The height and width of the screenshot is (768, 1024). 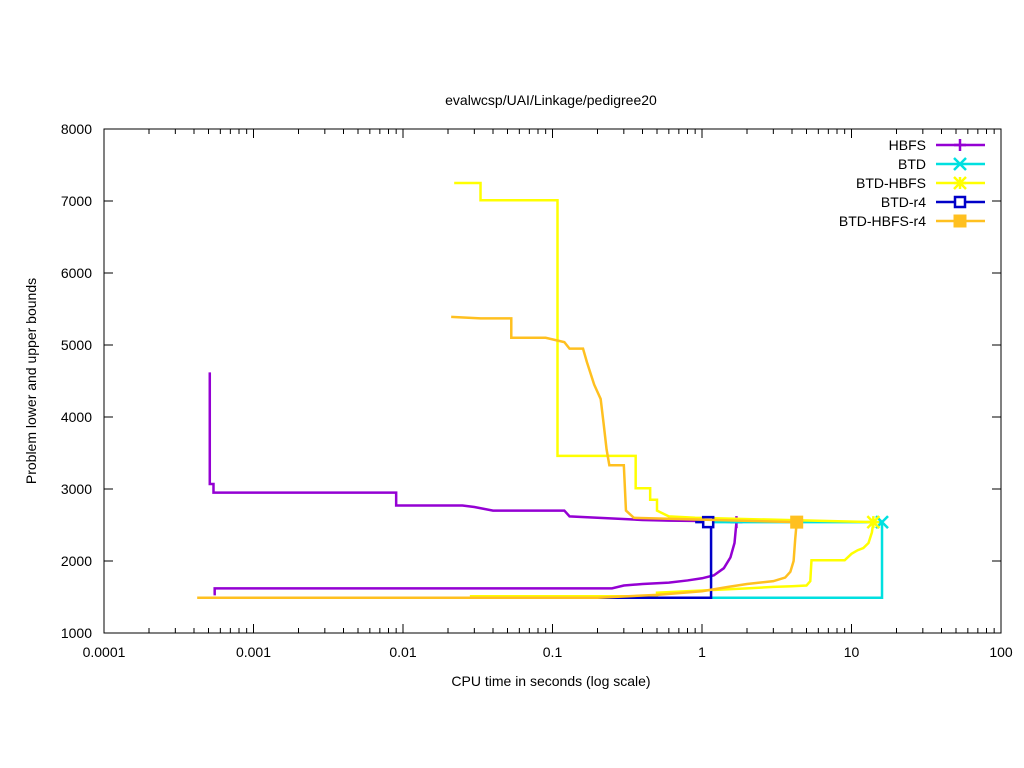 I want to click on legend-item: BTD-HBFS, so click(x=920, y=183).